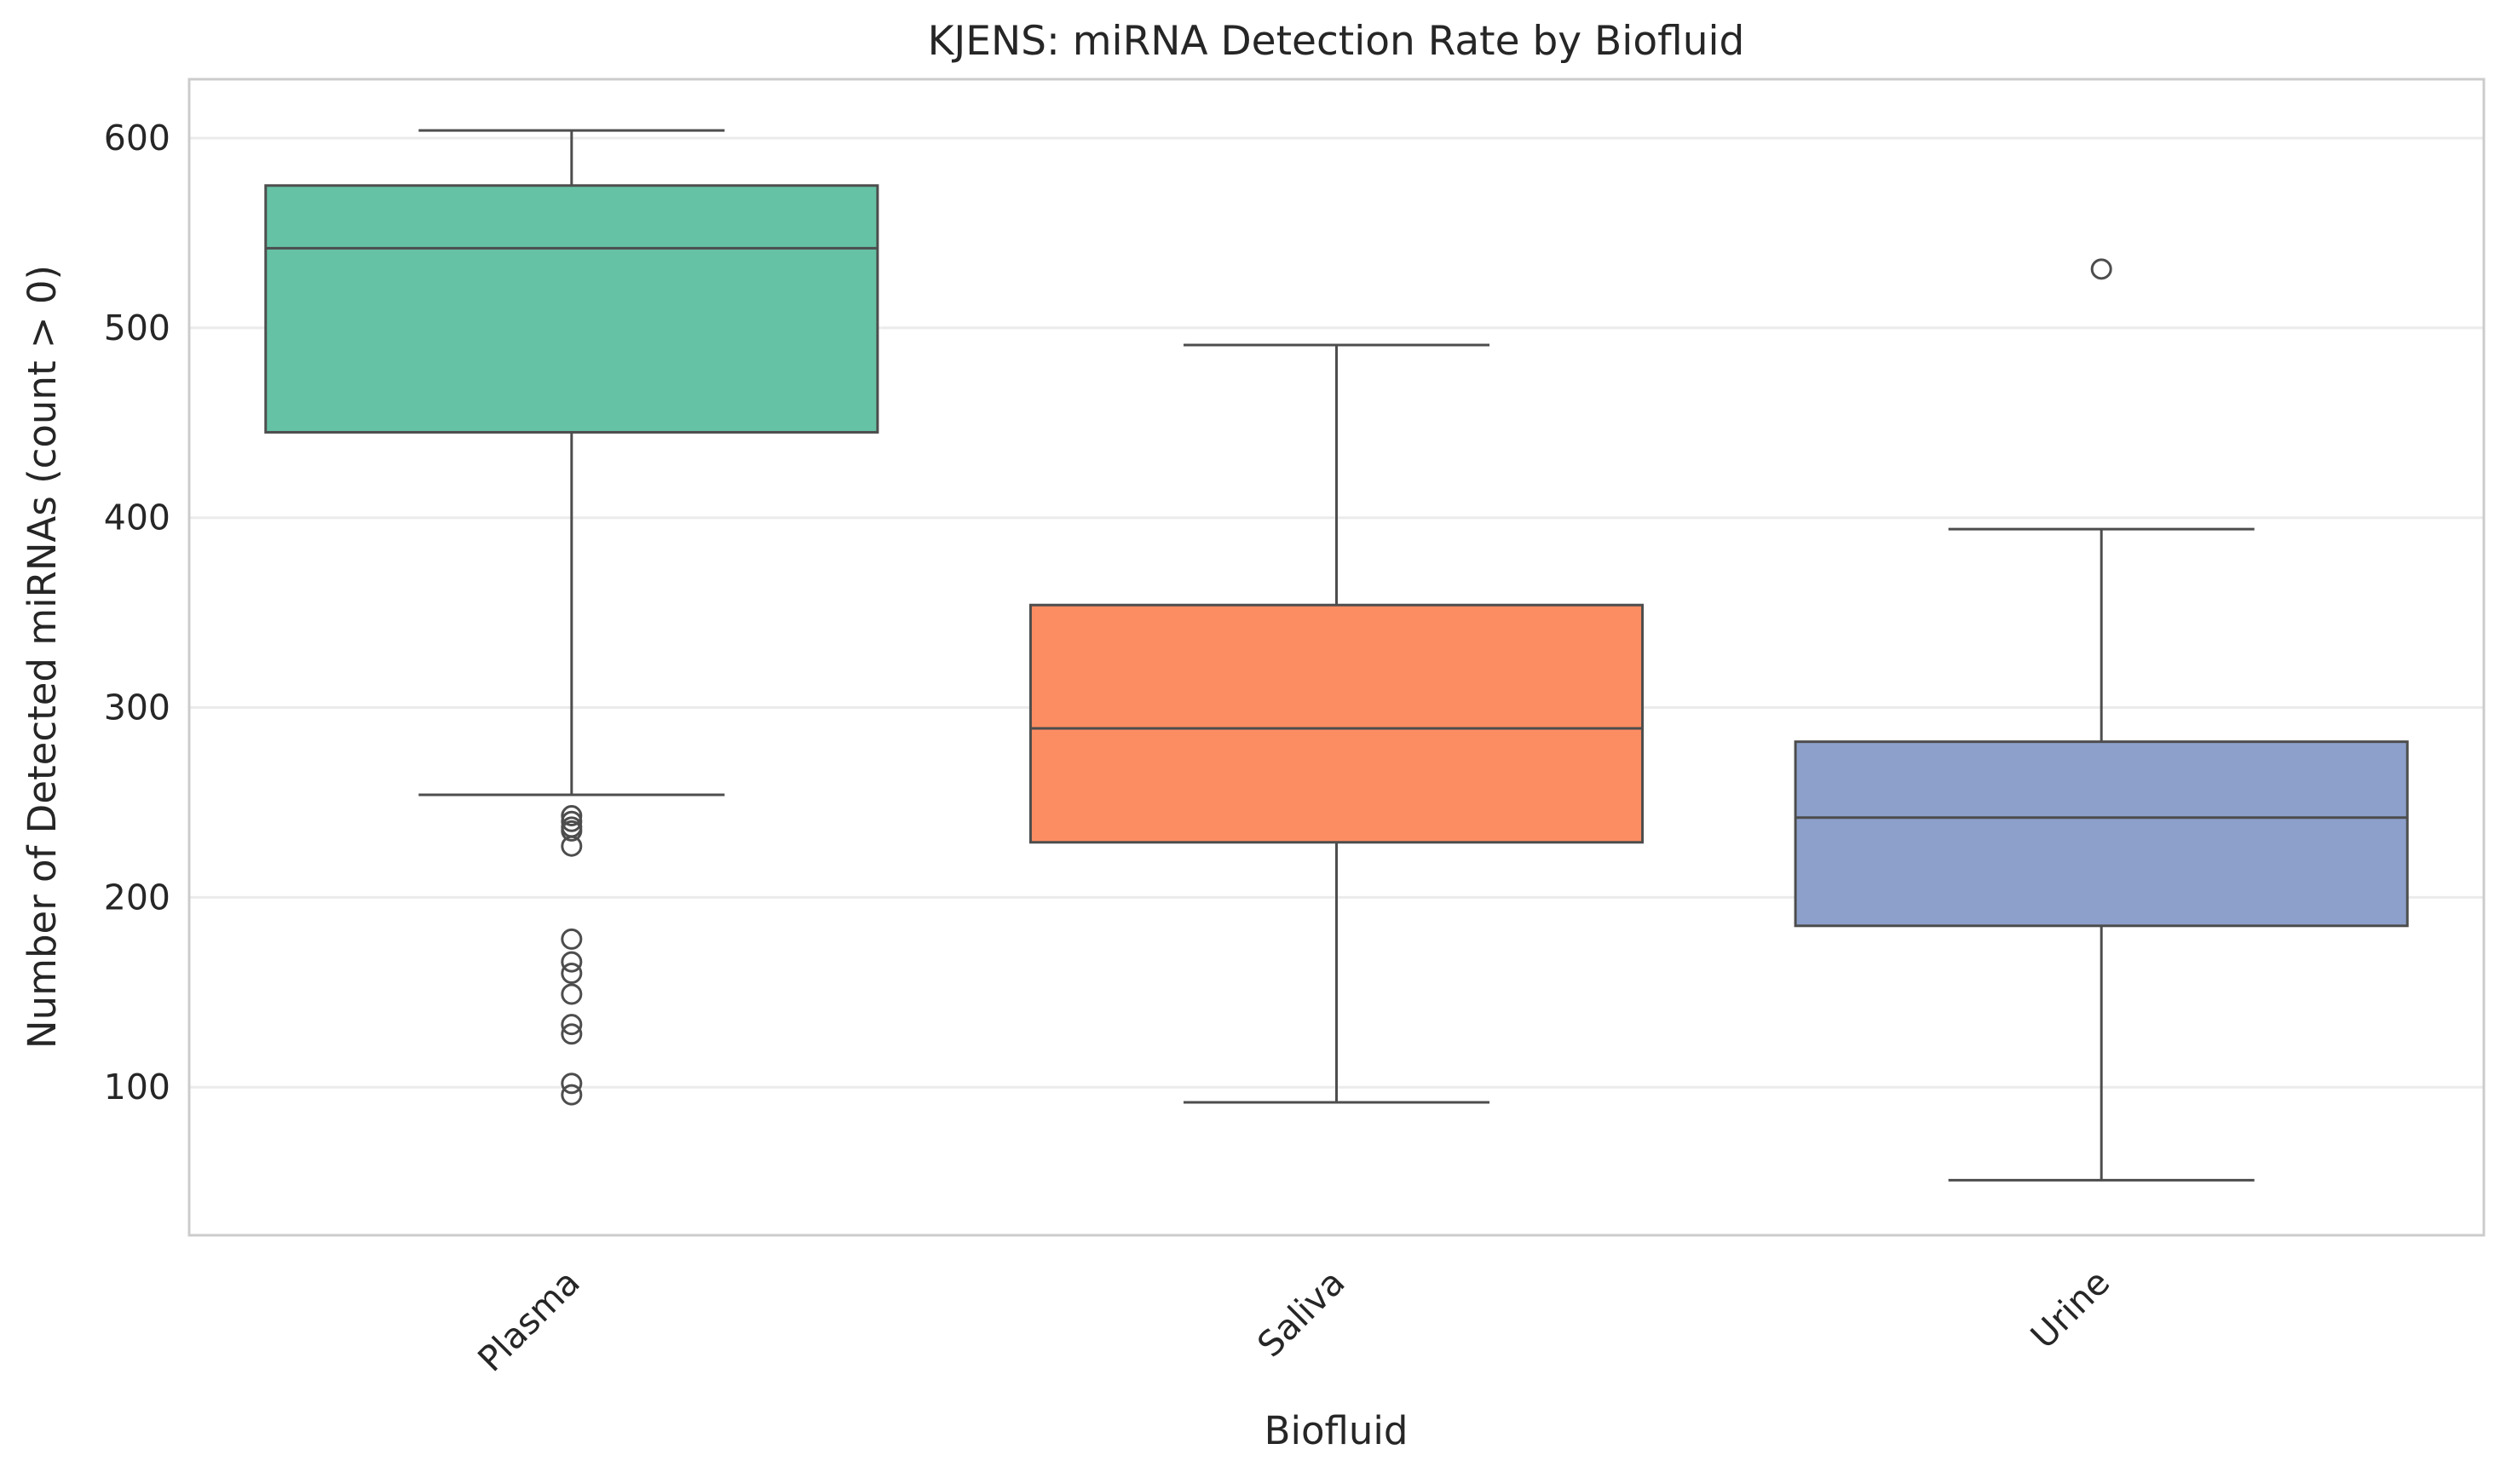 The height and width of the screenshot is (1484, 2506). Describe the element at coordinates (1337, 1430) in the screenshot. I see `x-axis-title: Biofluid` at that location.